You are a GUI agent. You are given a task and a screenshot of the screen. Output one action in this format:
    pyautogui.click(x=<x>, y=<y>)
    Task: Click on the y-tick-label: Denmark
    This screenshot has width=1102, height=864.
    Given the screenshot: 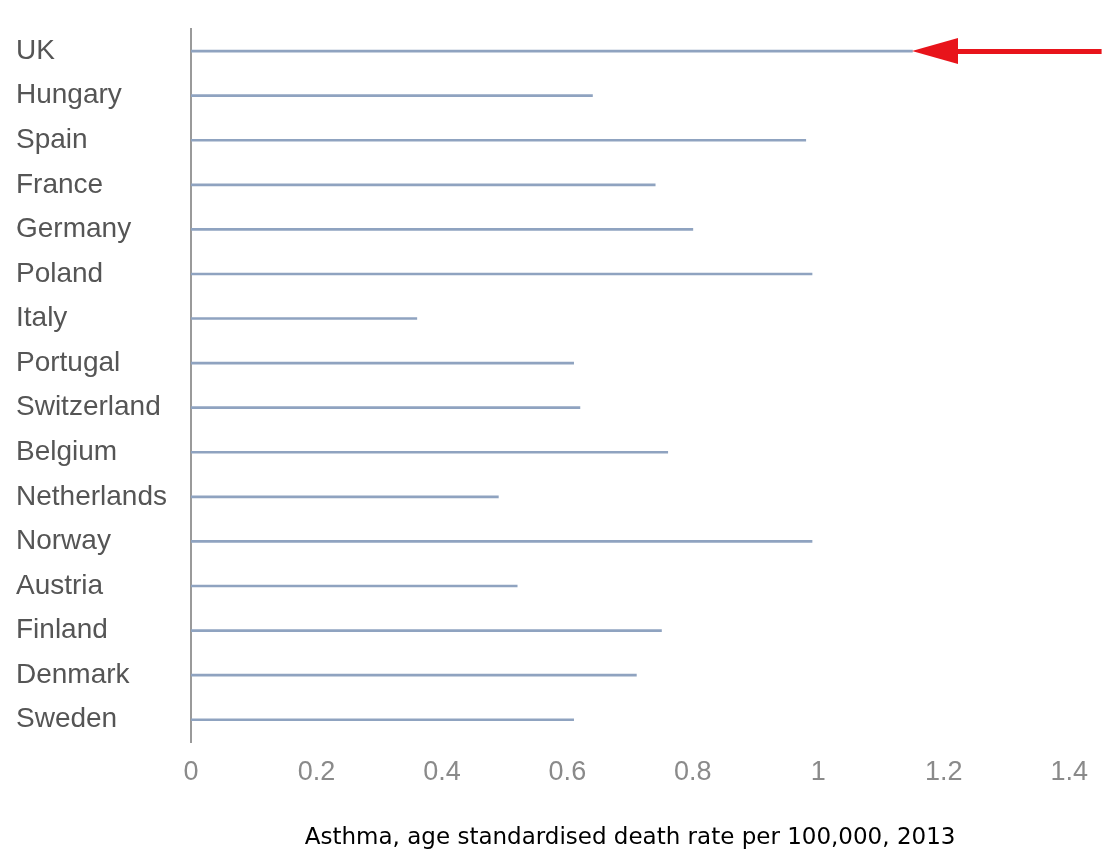 What is the action you would take?
    pyautogui.click(x=73, y=673)
    